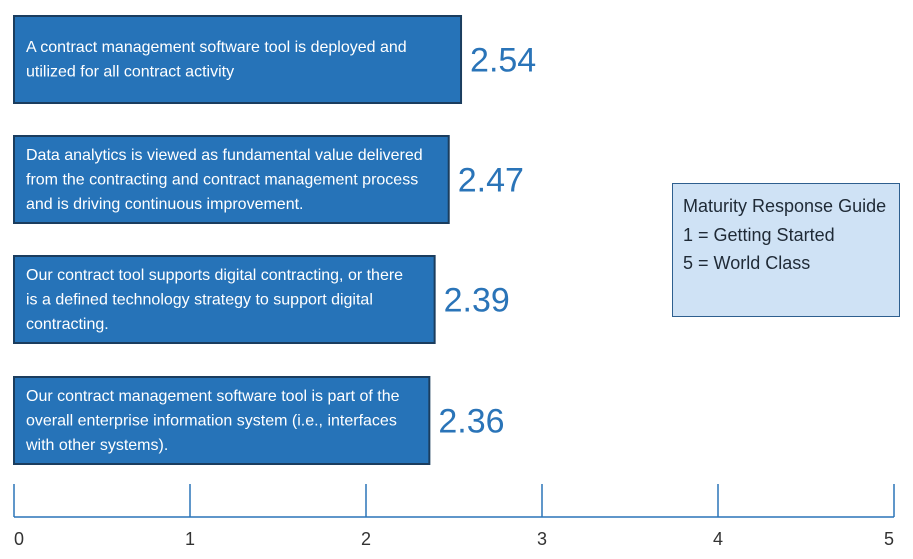  Describe the element at coordinates (503, 61) in the screenshot. I see `bar-value-label: 2.54` at that location.